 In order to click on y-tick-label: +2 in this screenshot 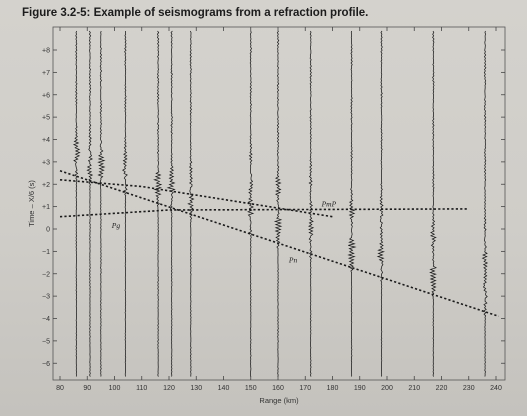, I will do `click(46, 185)`.